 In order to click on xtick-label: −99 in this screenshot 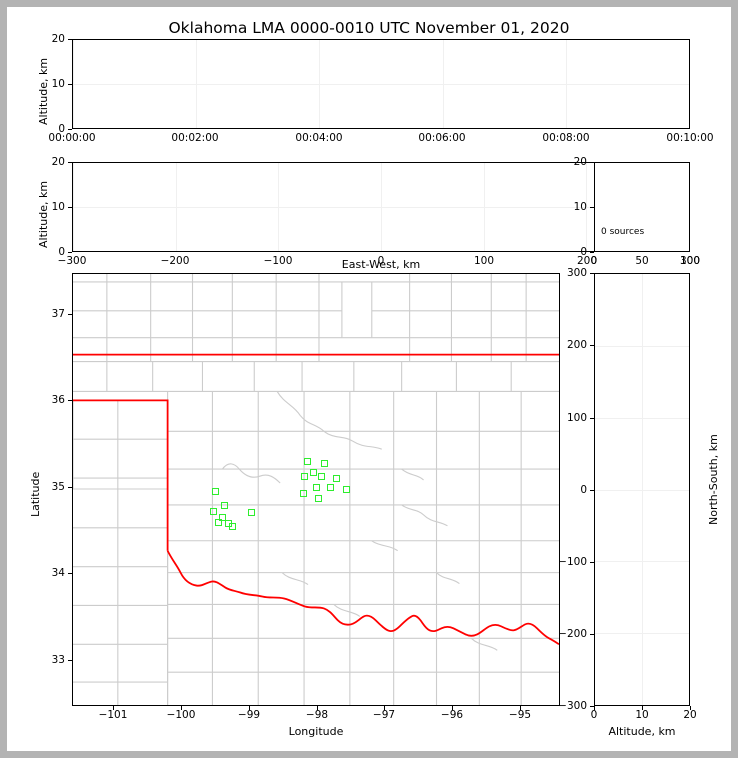, I will do `click(249, 715)`.